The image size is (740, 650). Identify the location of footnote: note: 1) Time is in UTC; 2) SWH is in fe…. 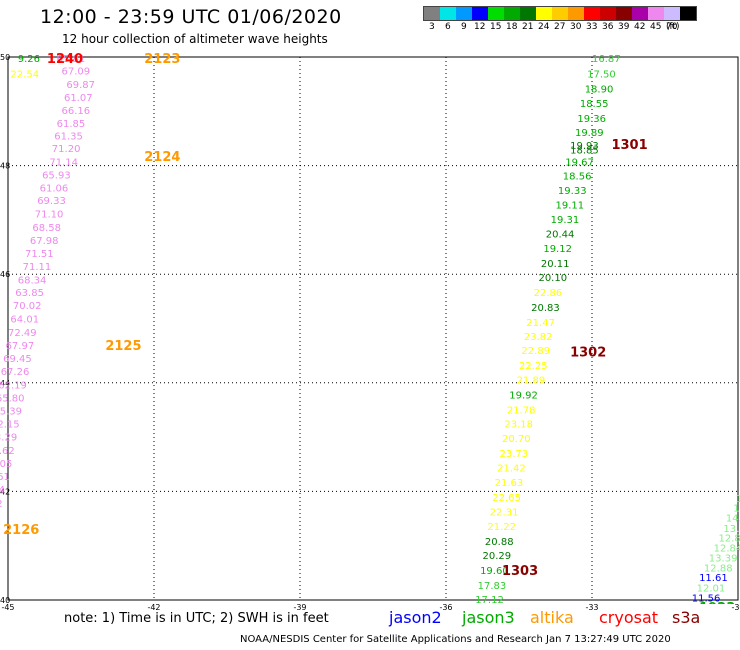
(196, 618).